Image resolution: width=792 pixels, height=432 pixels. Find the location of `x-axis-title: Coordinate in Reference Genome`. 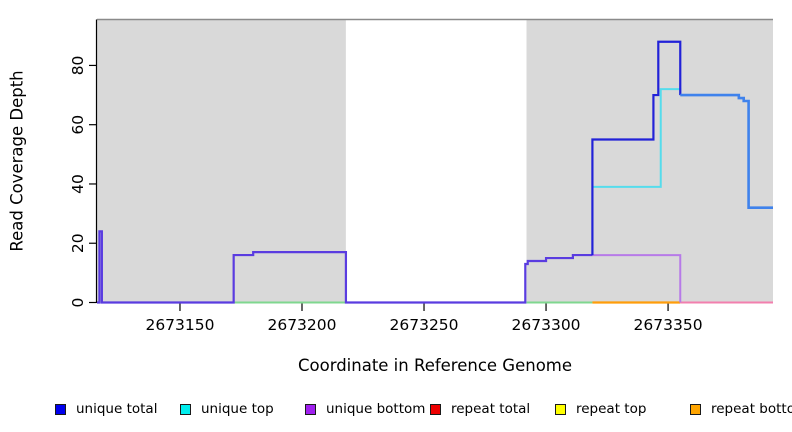

x-axis-title: Coordinate in Reference Genome is located at coordinates (435, 365).